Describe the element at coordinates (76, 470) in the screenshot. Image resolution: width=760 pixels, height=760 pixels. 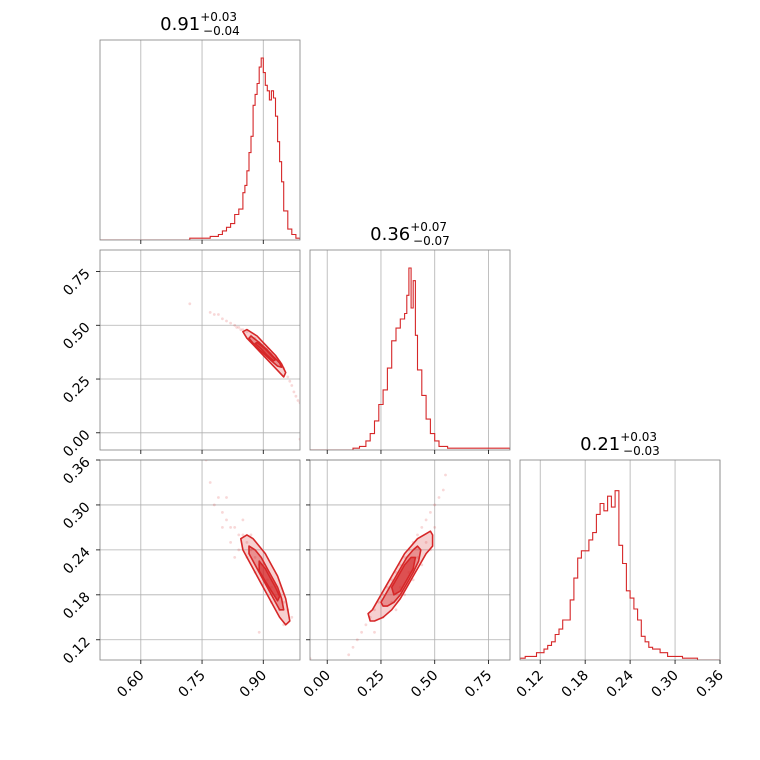
I see `y-tick-label: 0.36` at that location.